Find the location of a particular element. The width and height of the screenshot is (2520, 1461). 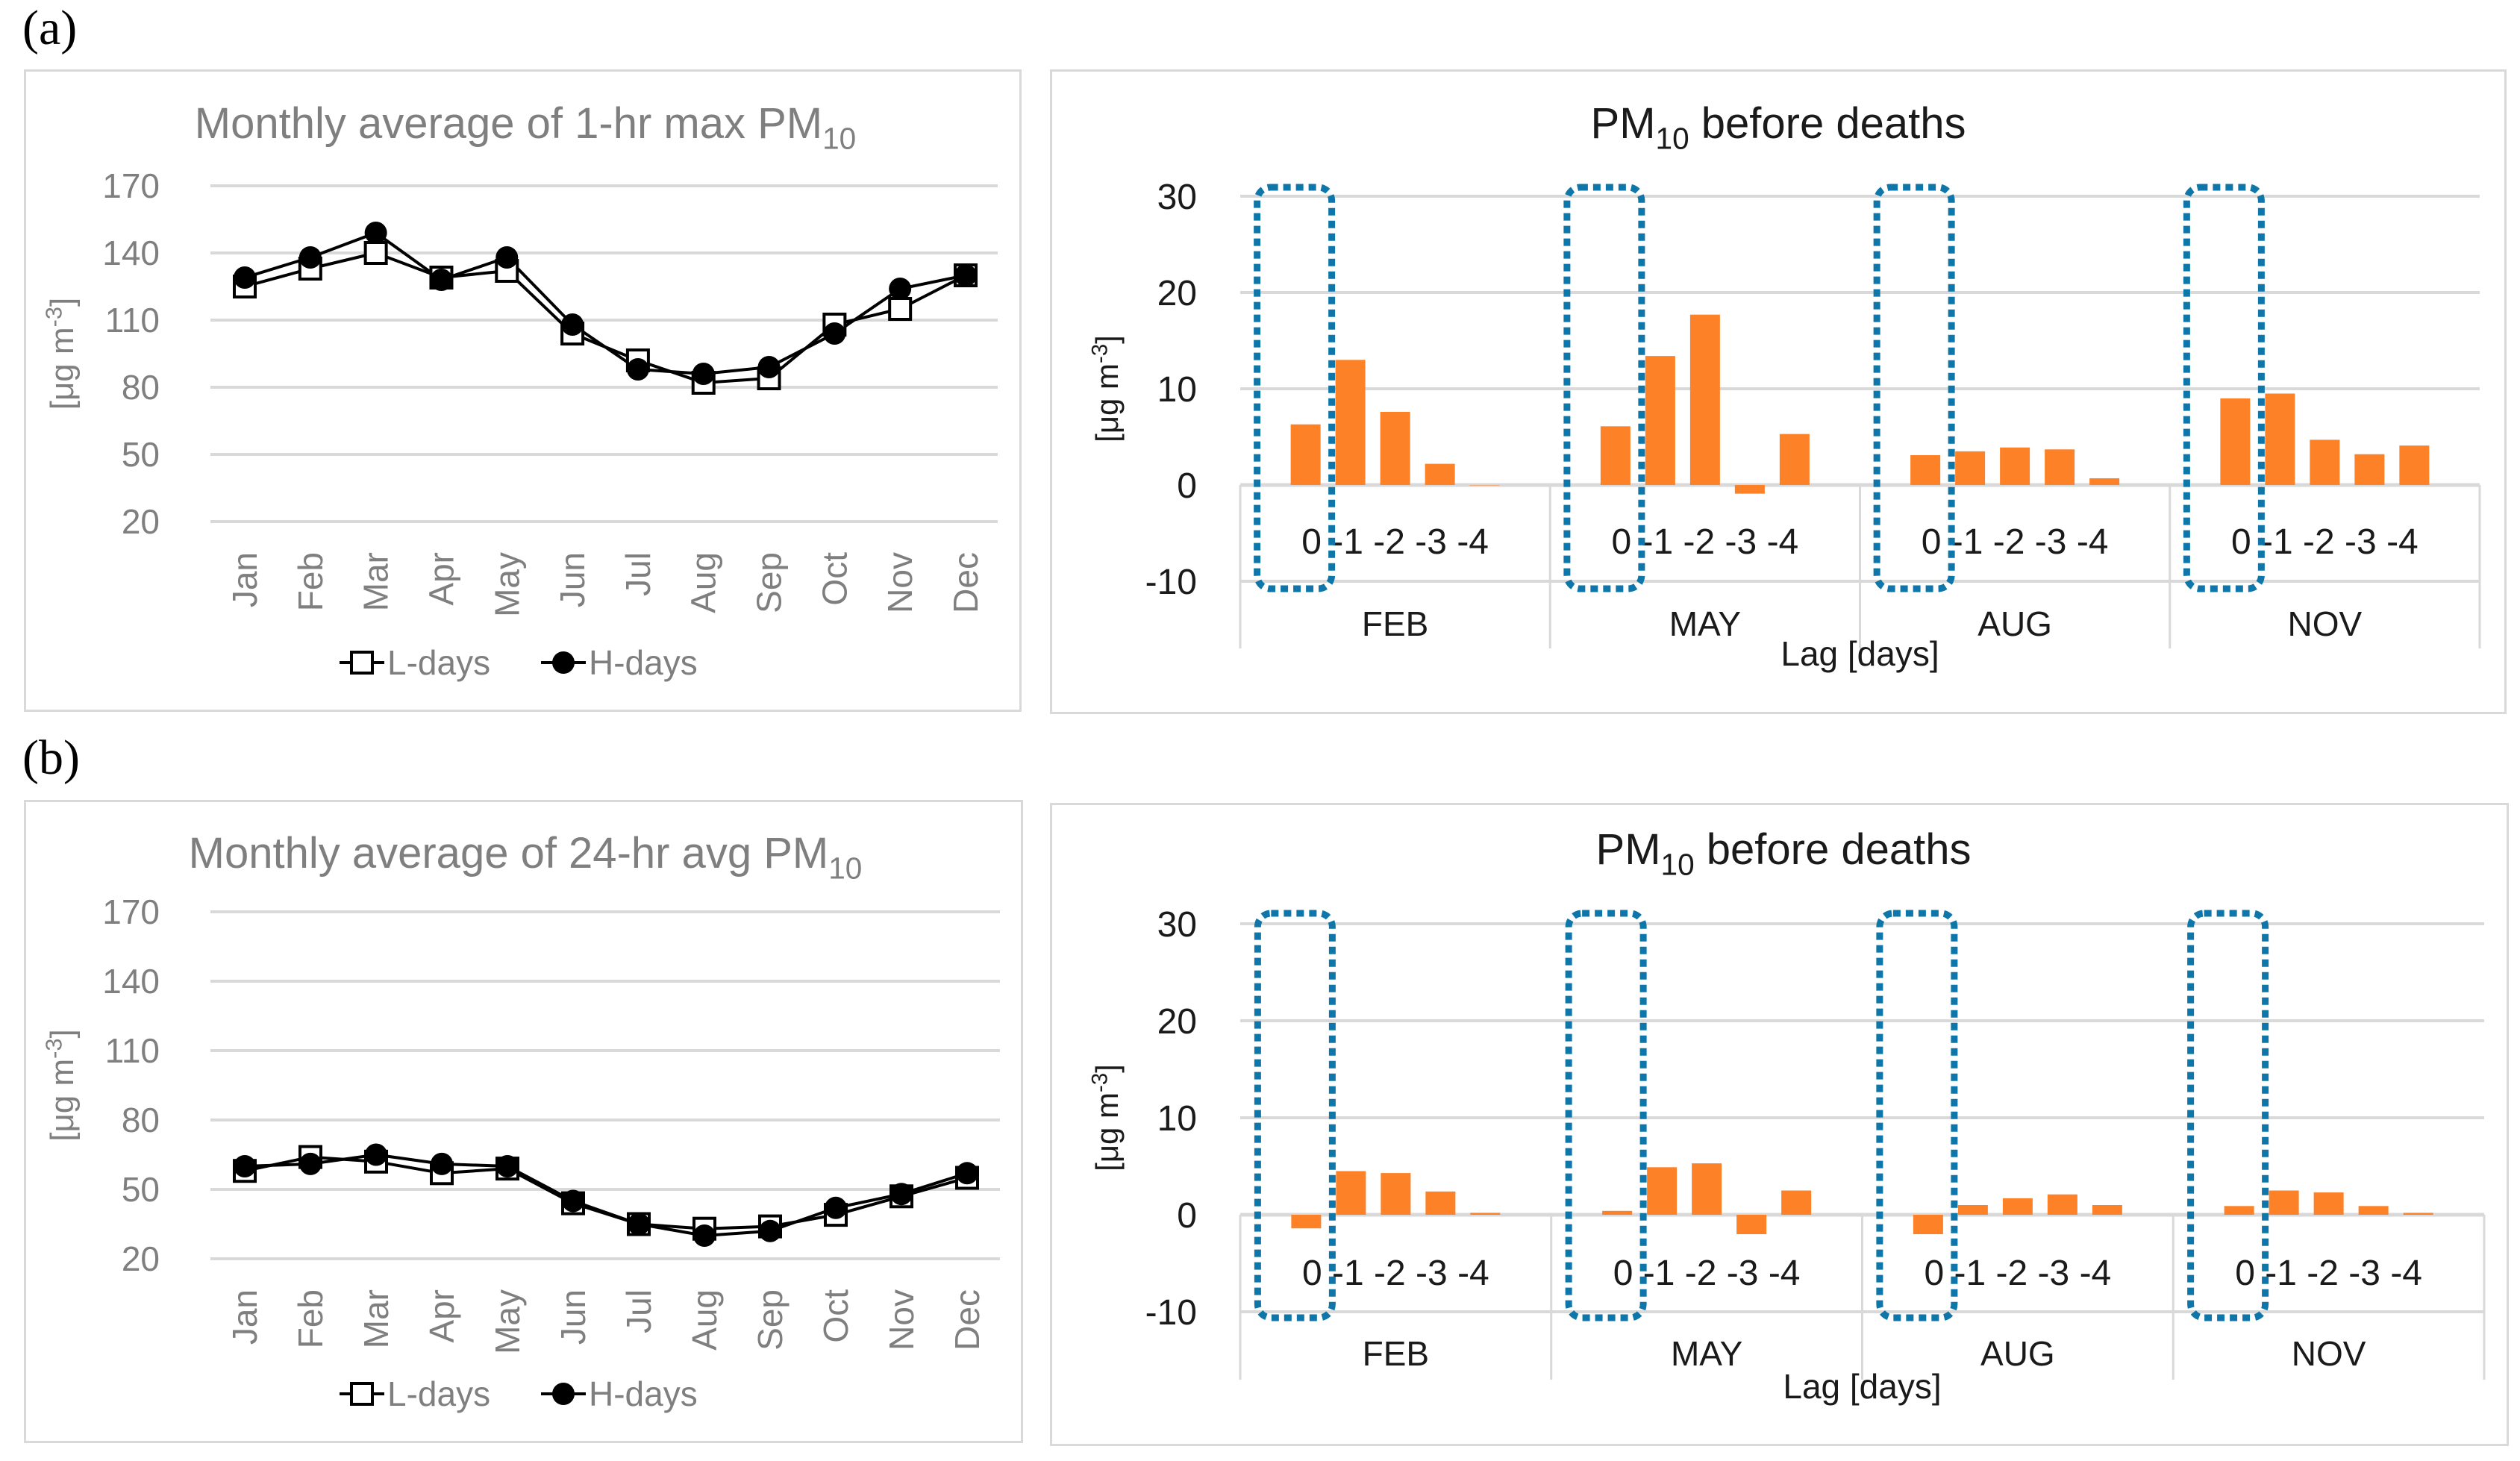

x-tick-label: Jul is located at coordinates (638, 574).